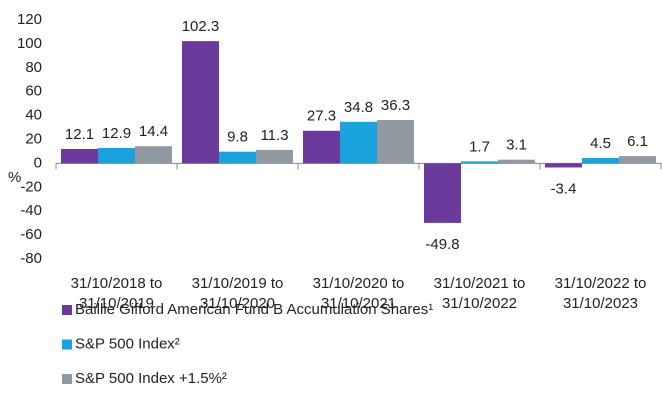 The height and width of the screenshot is (417, 662). What do you see at coordinates (442, 244) in the screenshot?
I see `value-label: -49.8` at bounding box center [442, 244].